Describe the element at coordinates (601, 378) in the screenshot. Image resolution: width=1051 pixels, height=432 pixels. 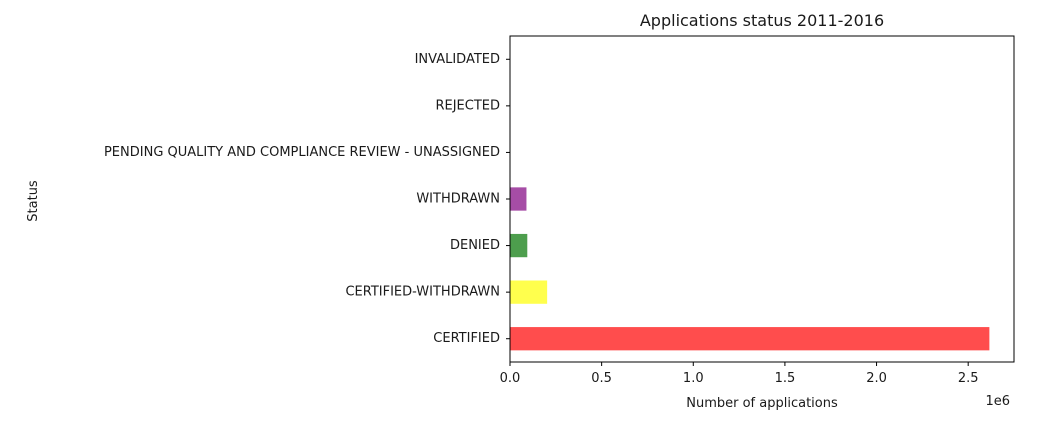
I see `x-tick-label: 0.5` at that location.